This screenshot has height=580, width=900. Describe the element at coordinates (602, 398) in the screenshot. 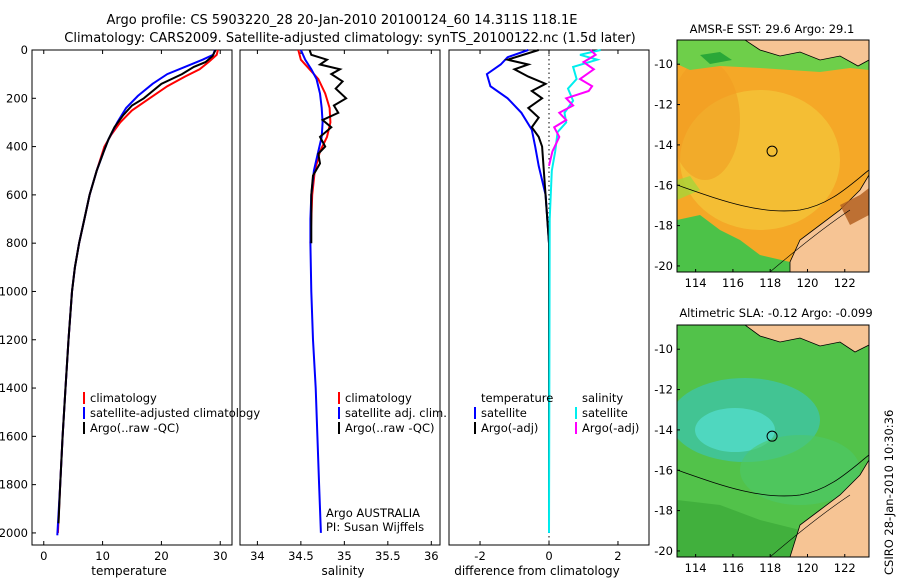

I see `legend-heading-salinity: salinity` at that location.